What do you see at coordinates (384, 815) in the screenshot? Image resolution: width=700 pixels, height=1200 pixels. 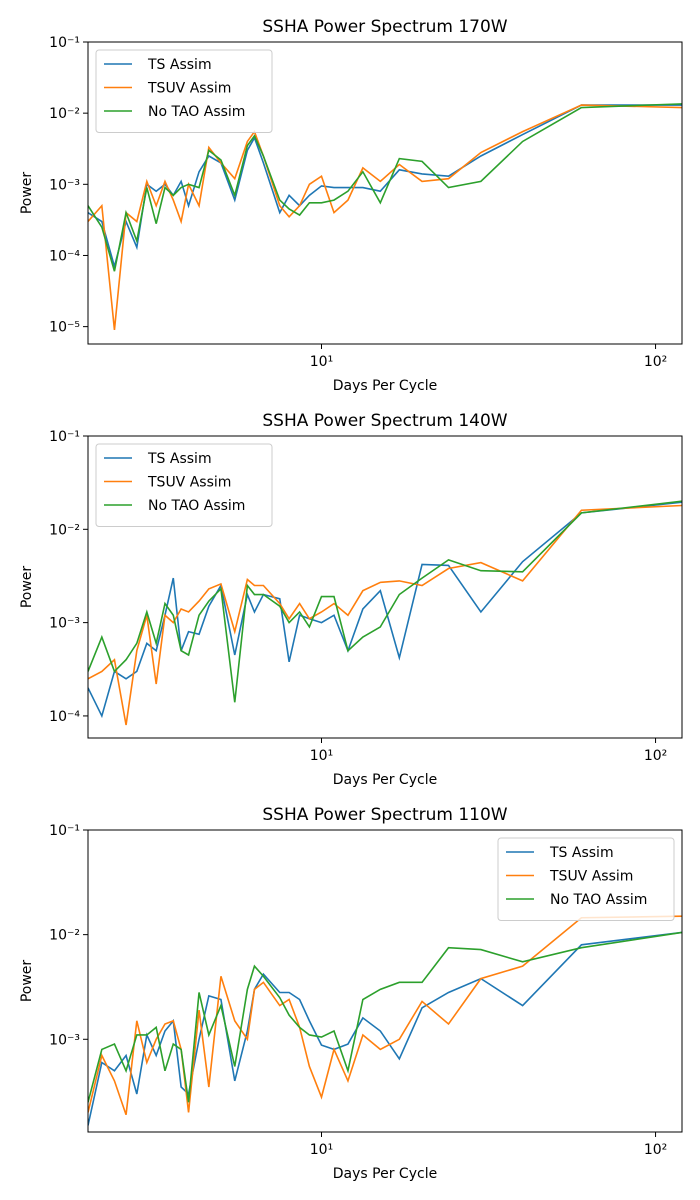 I see `chart-title: SSHA Power Spectrum 110W` at bounding box center [384, 815].